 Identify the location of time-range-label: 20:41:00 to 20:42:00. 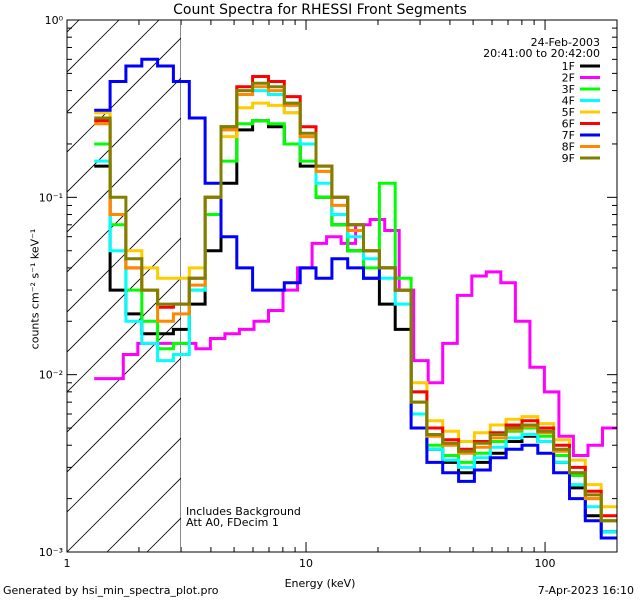
(541, 53).